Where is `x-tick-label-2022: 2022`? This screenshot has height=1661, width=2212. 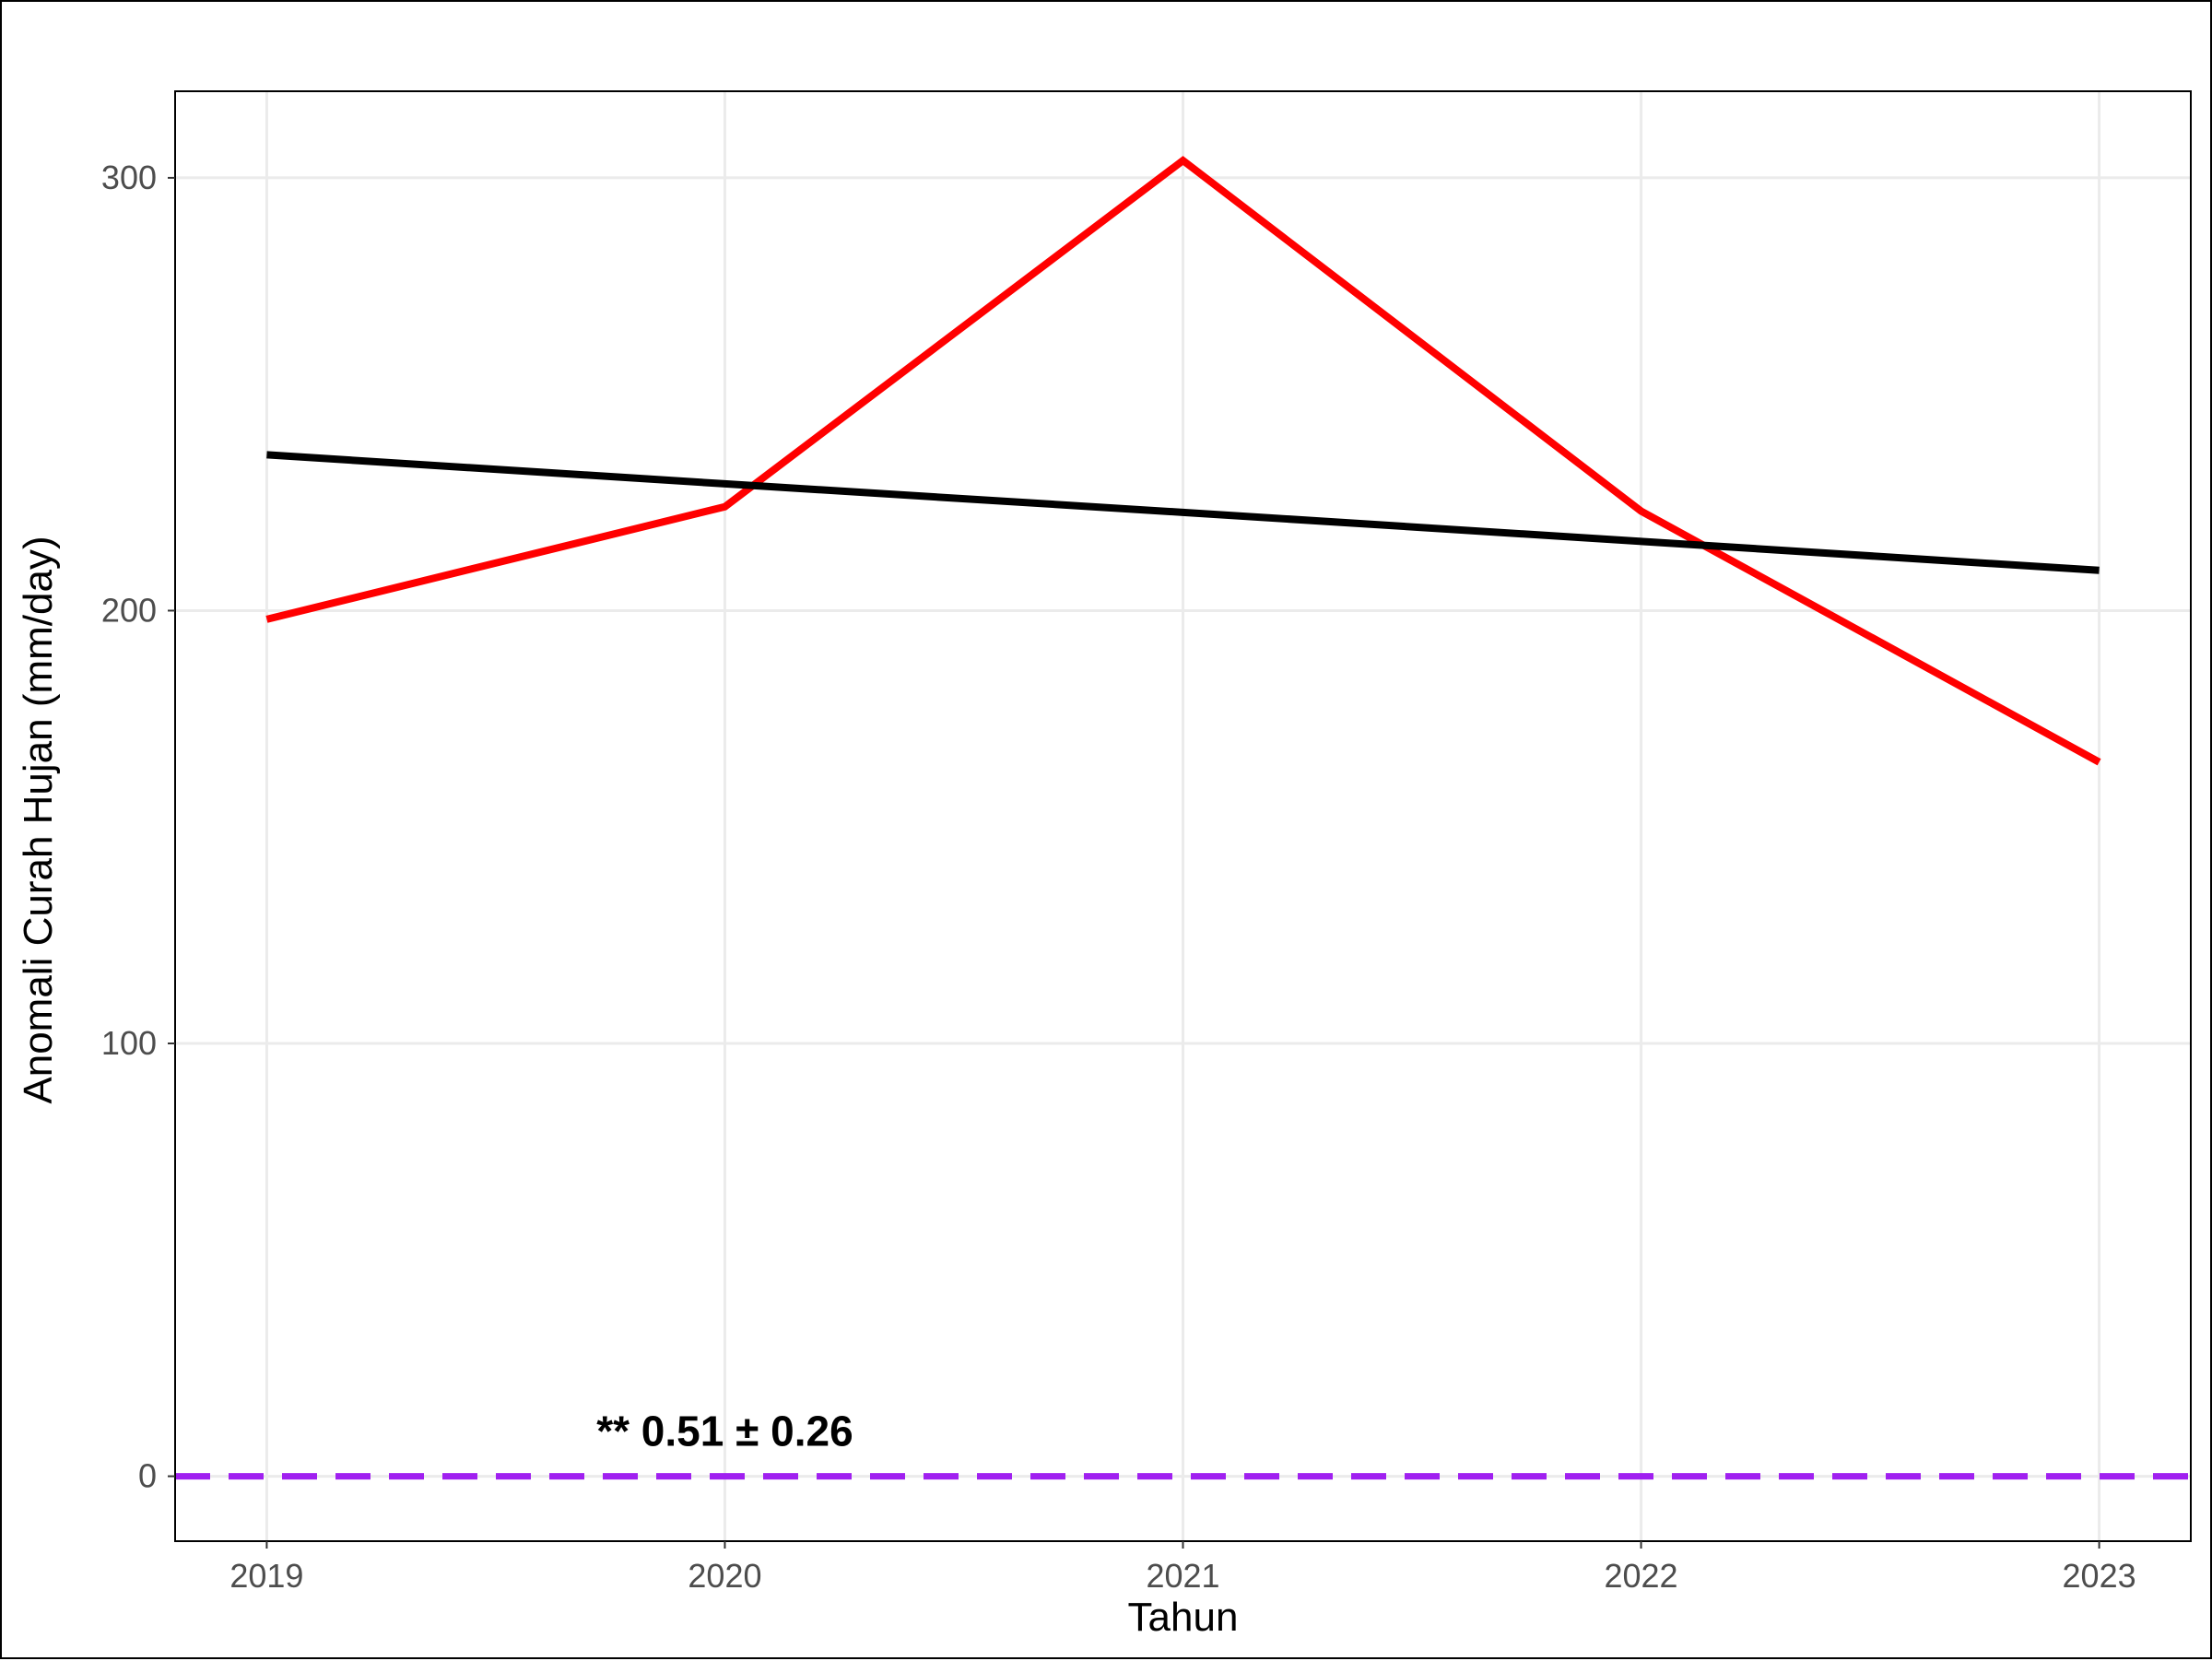
x-tick-label-2022: 2022 is located at coordinates (1640, 1576).